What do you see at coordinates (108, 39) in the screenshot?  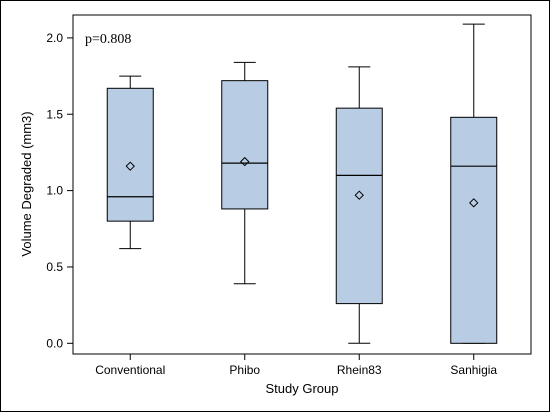 I see `p-value-annotation: p=0.808` at bounding box center [108, 39].